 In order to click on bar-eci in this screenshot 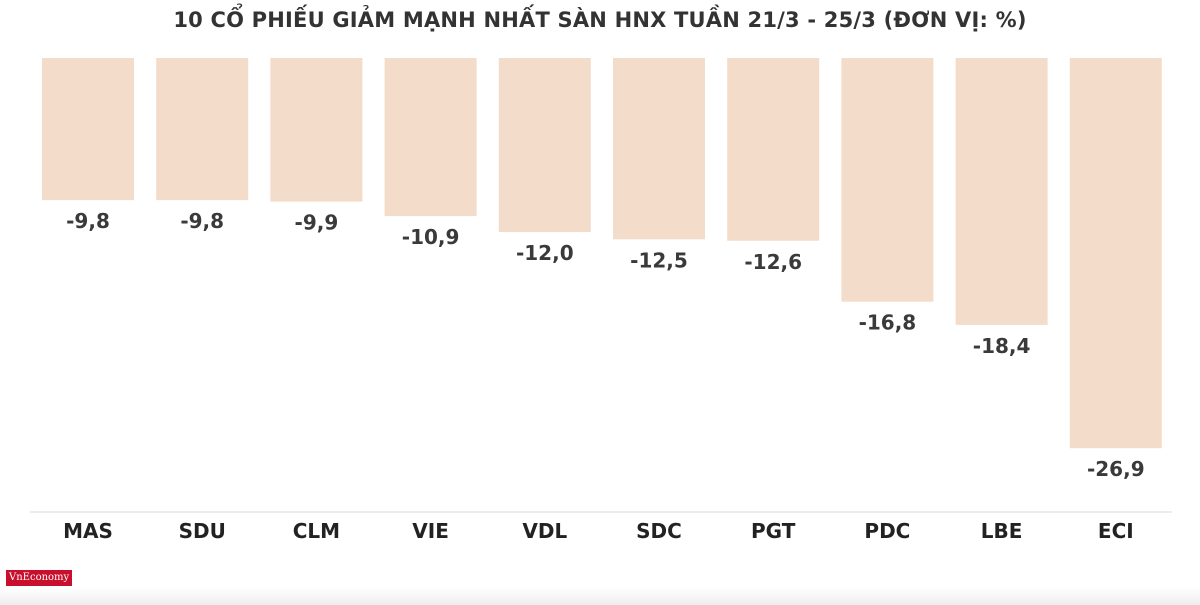, I will do `click(1115, 253)`.